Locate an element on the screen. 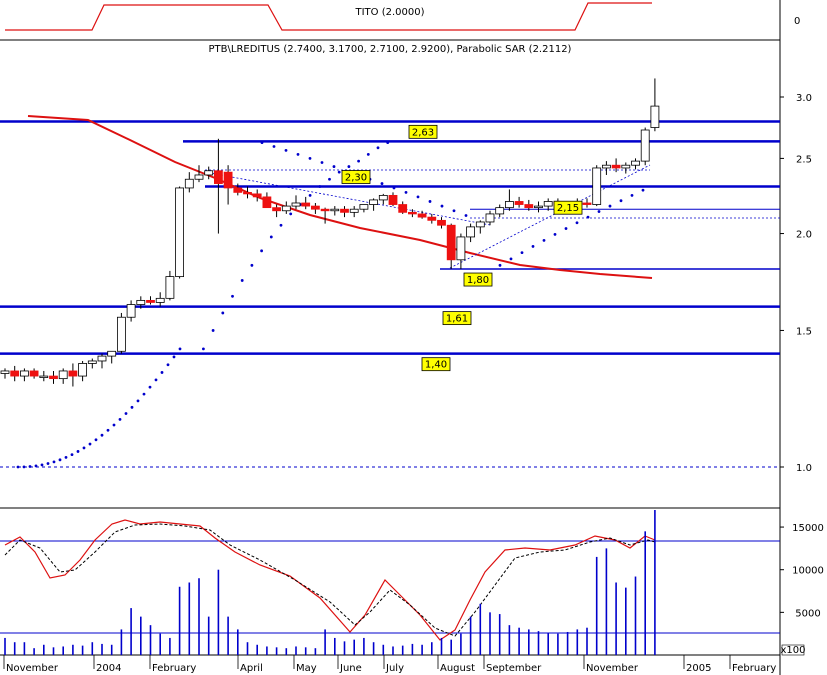 This screenshot has height=675, width=827. volume-tick-label: 10000 is located at coordinates (808, 571).